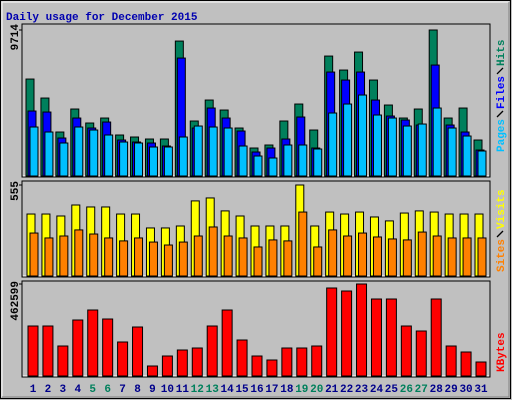  What do you see at coordinates (465, 390) in the screenshot?
I see `x-tick-label: 30` at bounding box center [465, 390].